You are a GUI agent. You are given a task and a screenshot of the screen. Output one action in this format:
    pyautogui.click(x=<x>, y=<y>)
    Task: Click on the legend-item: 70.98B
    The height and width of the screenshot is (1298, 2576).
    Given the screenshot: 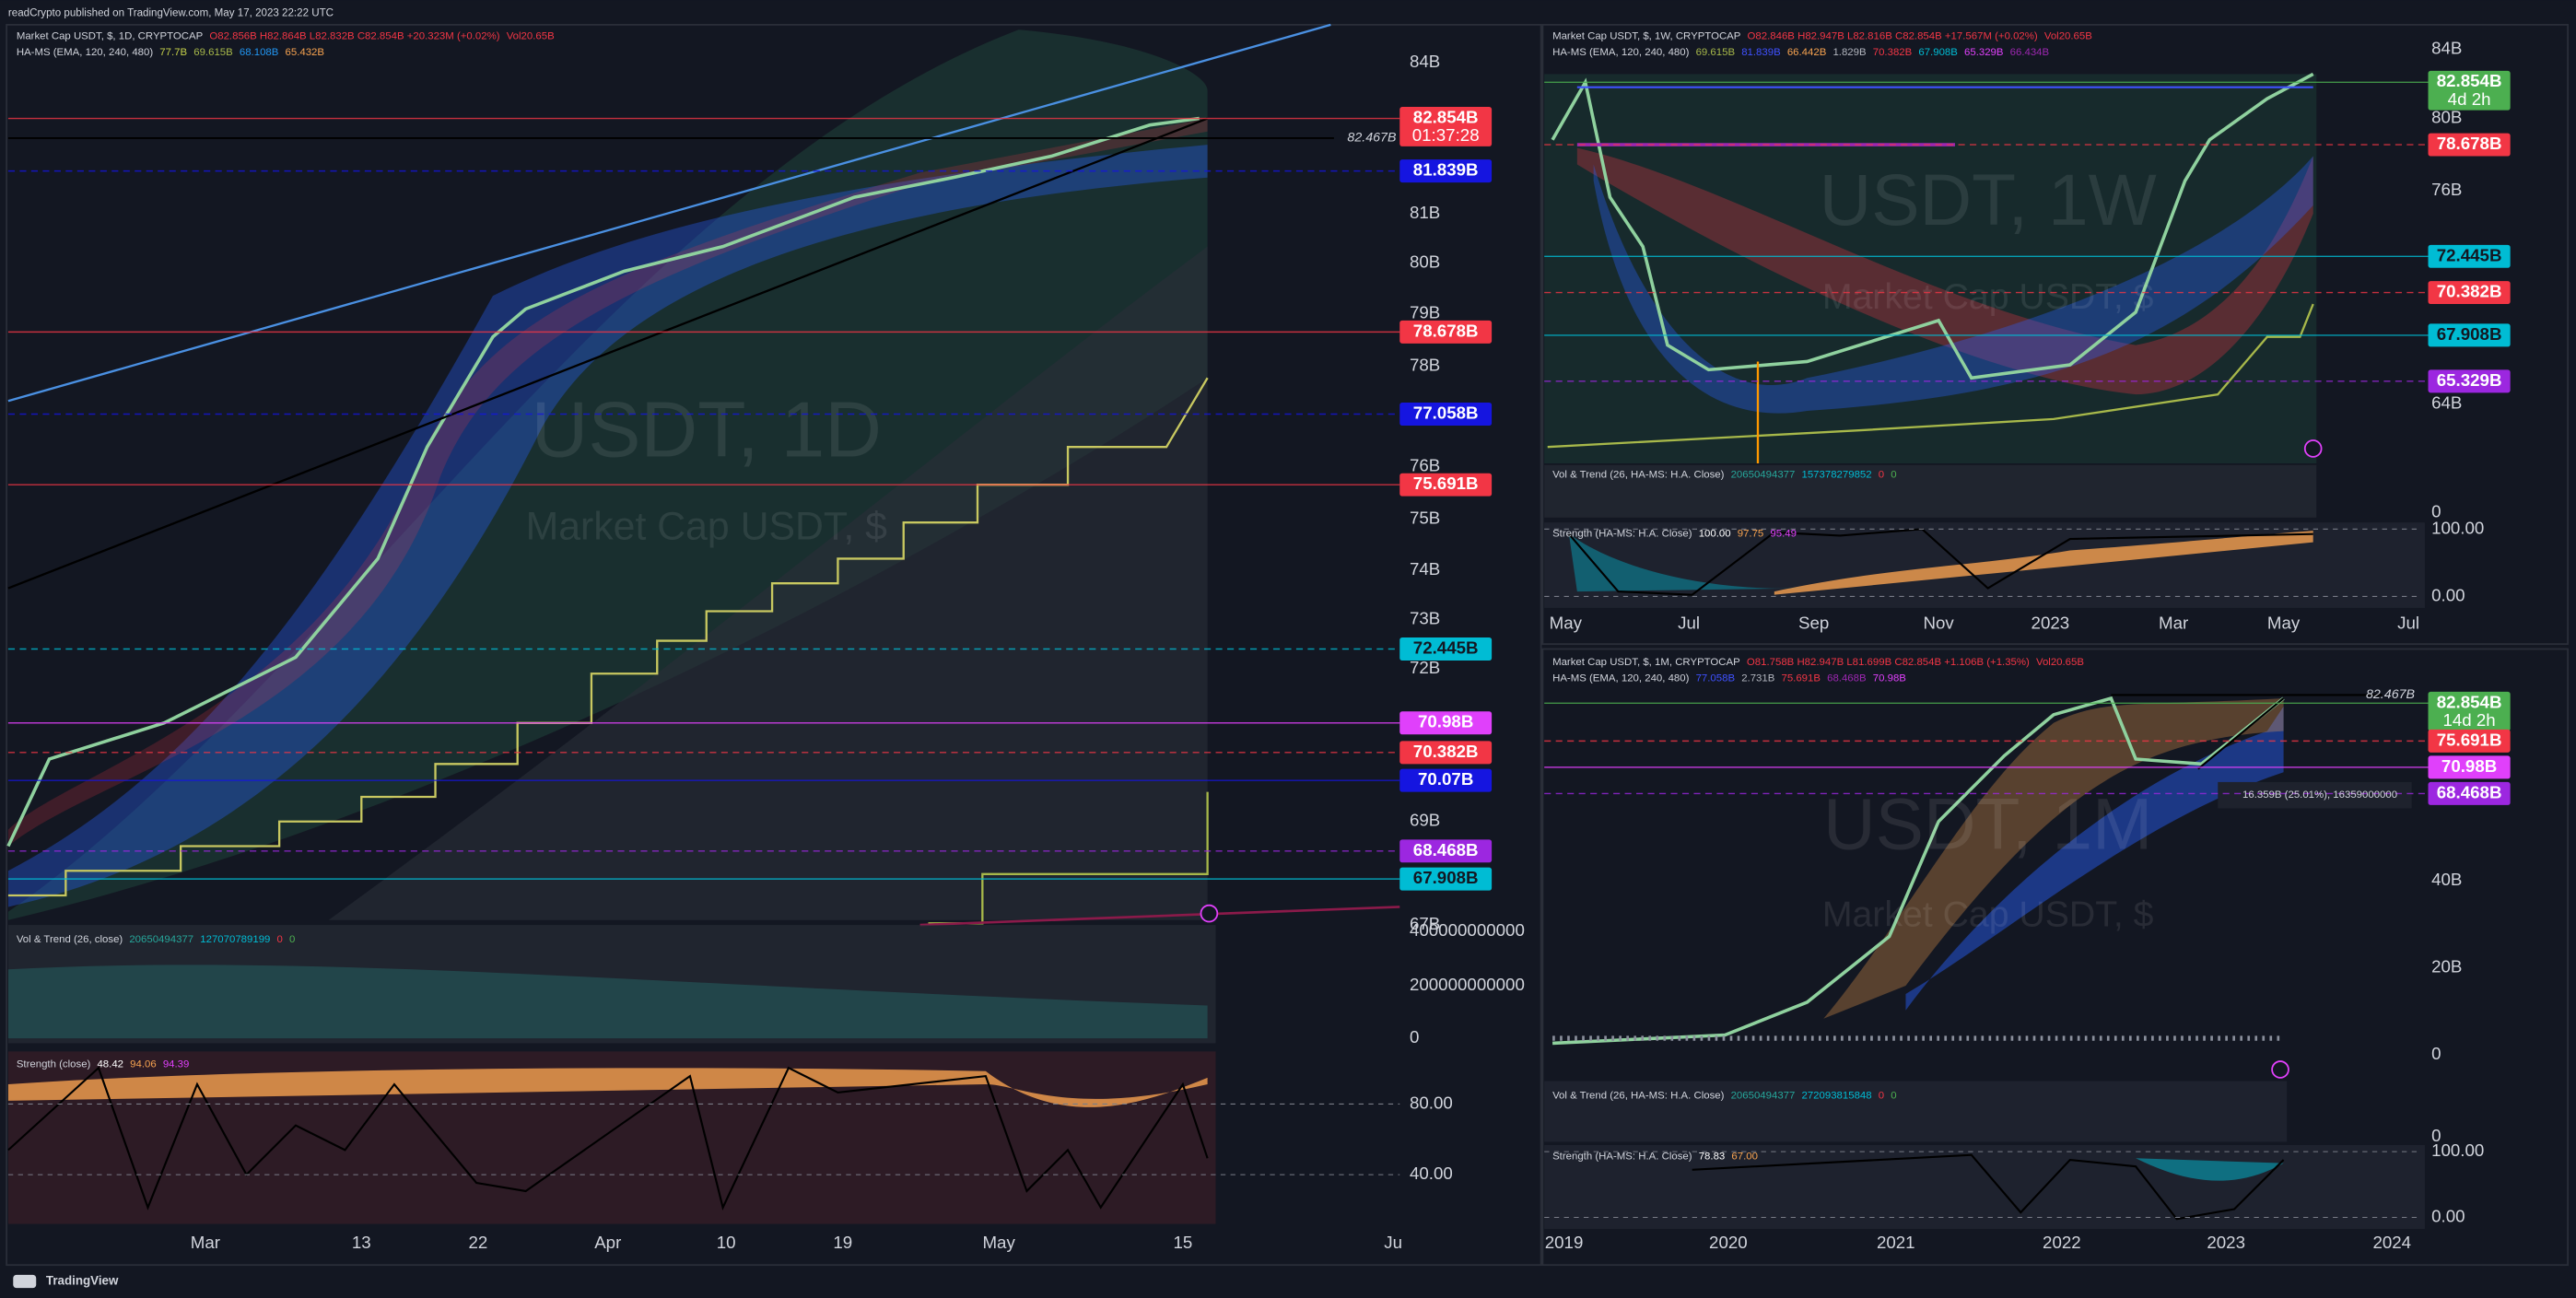 What is the action you would take?
    pyautogui.click(x=1890, y=678)
    